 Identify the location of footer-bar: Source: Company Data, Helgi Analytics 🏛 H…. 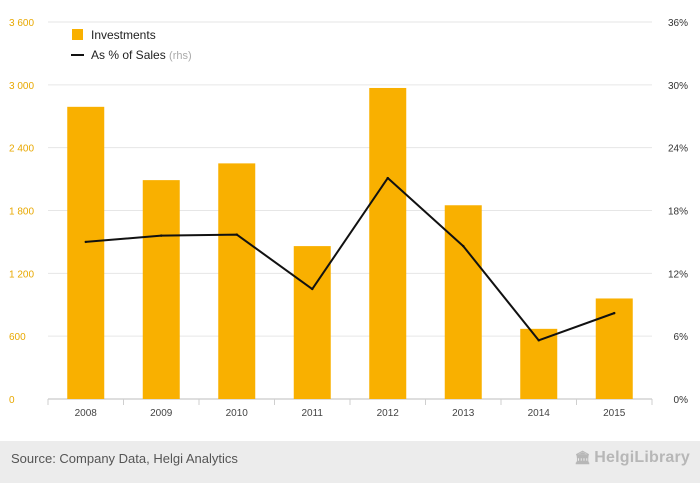
(350, 462).